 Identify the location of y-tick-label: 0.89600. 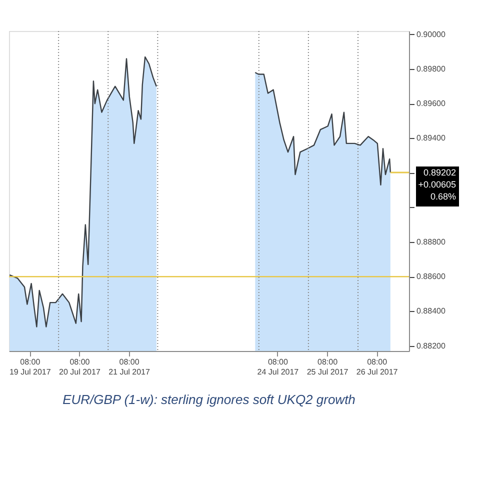
(431, 103).